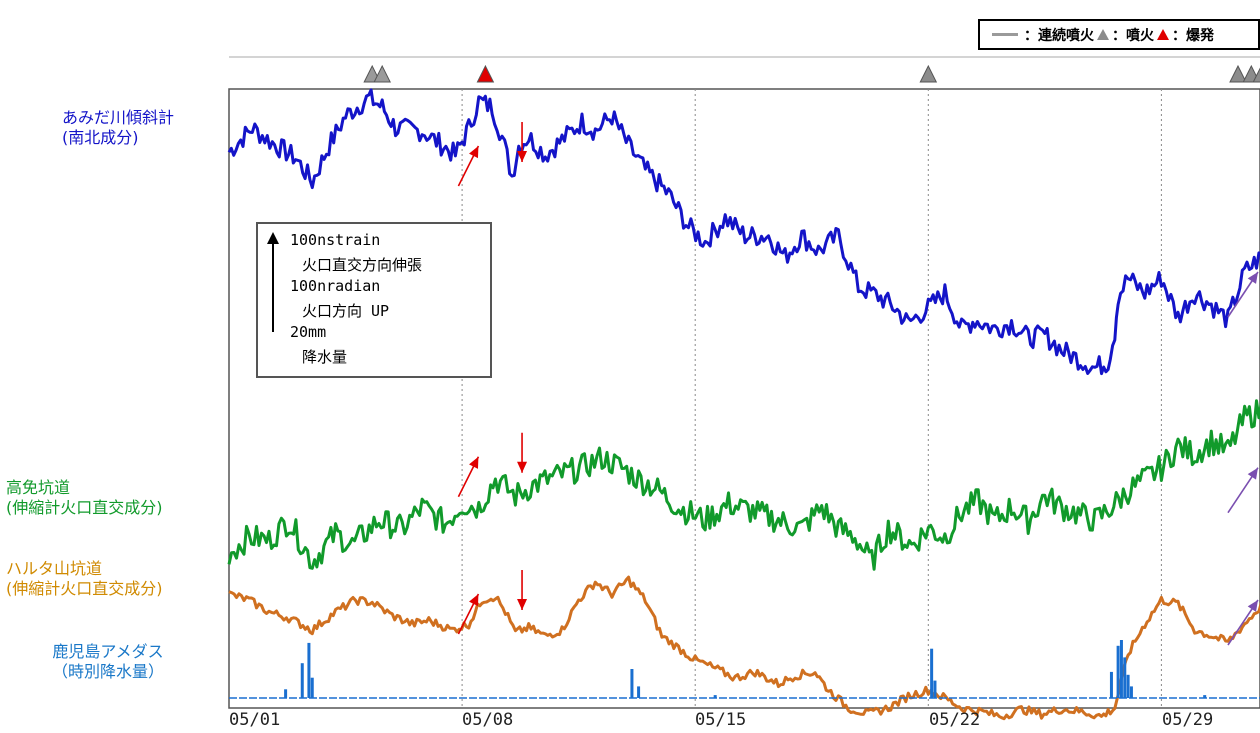 Image resolution: width=1260 pixels, height=733 pixels. I want to click on amida-label-line2: (南北成分), so click(100, 137).